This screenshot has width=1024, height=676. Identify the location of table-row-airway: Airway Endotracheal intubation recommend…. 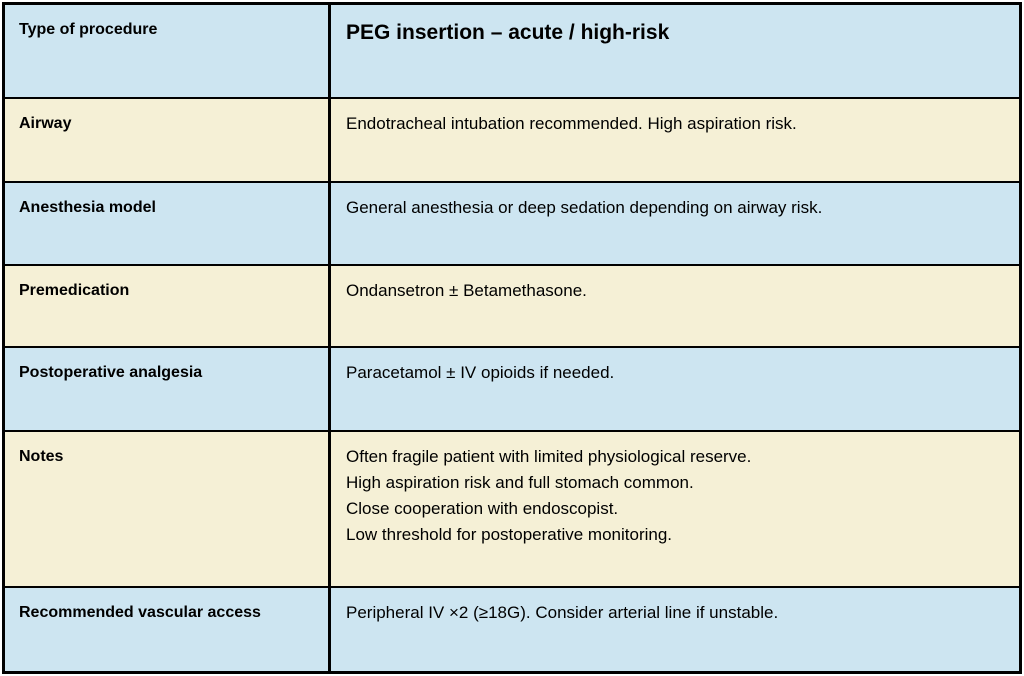
(512, 139).